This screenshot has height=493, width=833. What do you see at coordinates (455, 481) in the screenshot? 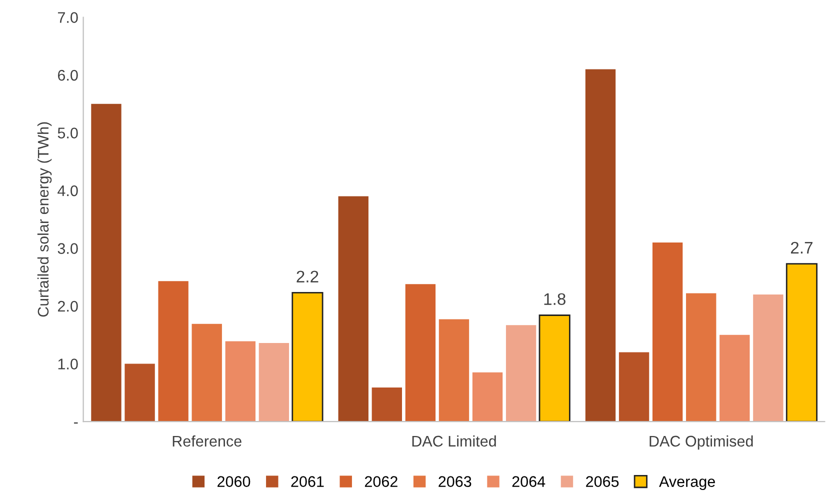
I see `legend-label: 2063` at bounding box center [455, 481].